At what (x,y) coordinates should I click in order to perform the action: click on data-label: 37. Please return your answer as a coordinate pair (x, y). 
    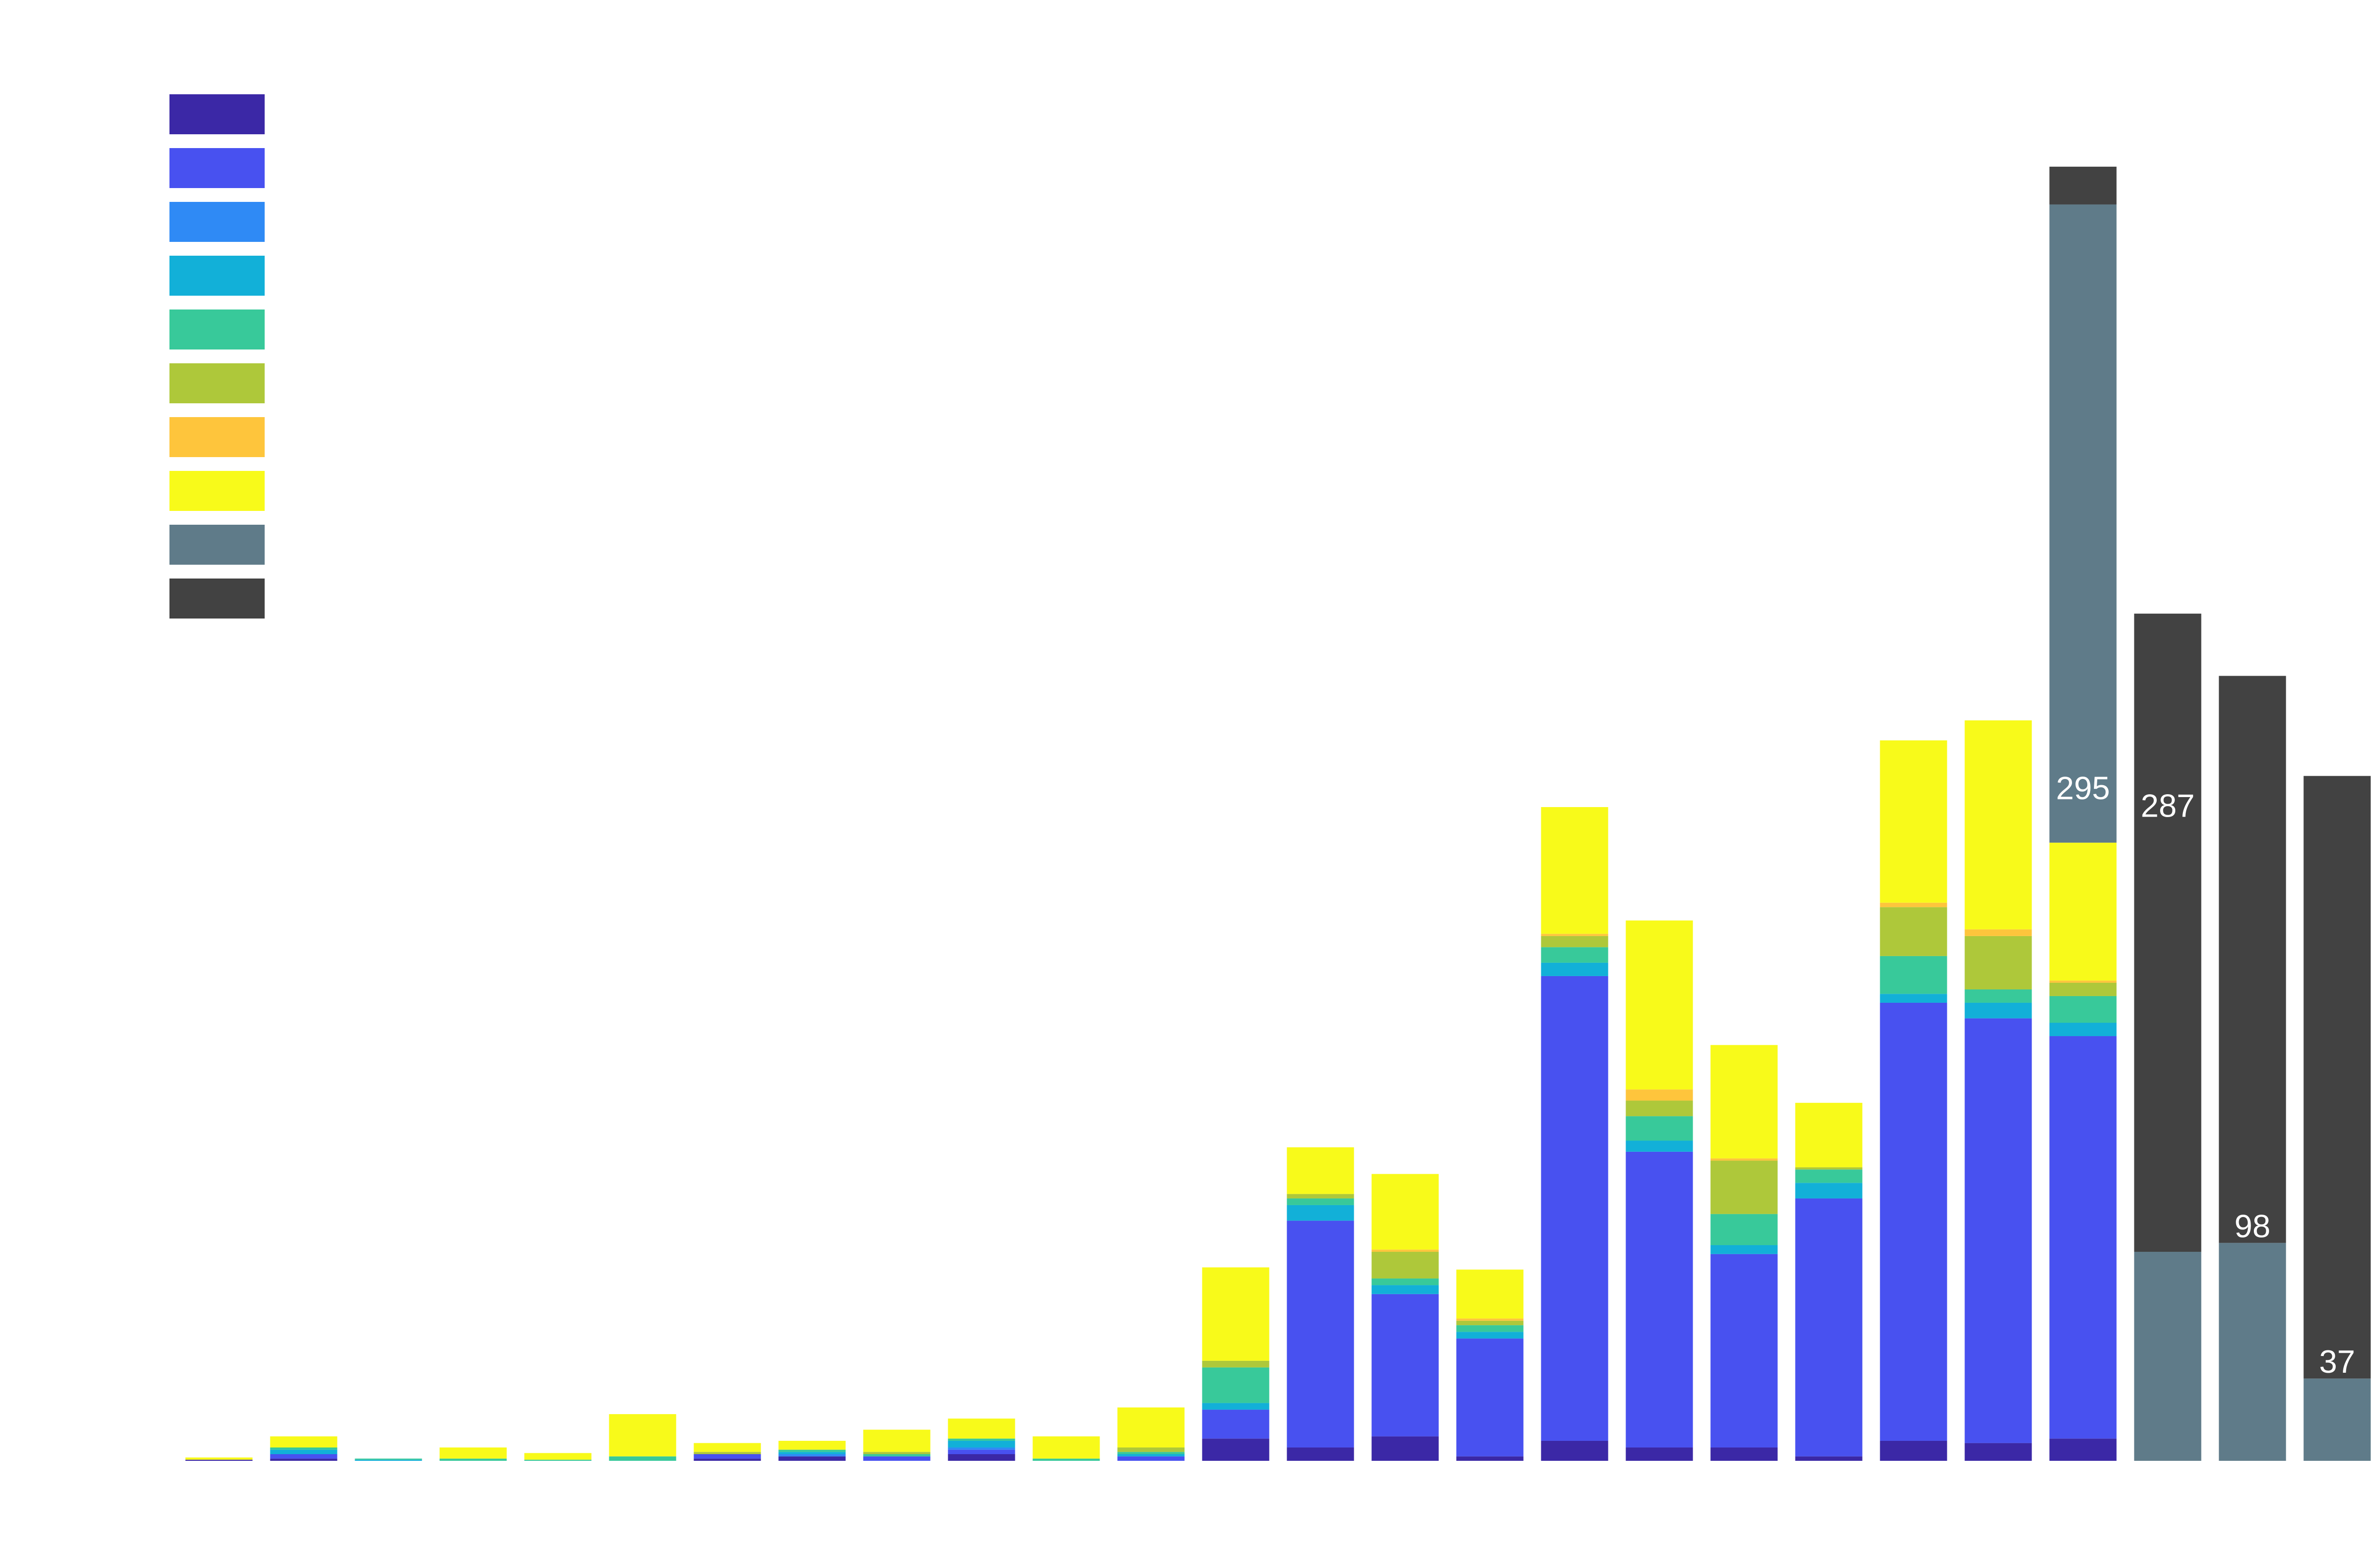
    Looking at the image, I should click on (2337, 1362).